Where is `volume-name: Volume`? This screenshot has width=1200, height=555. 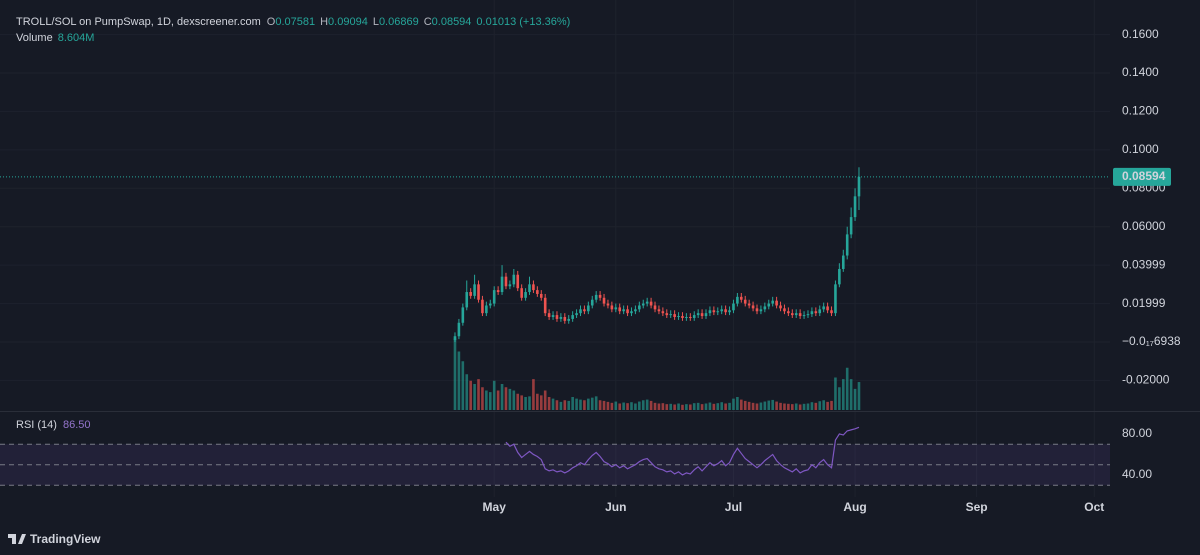
volume-name: Volume is located at coordinates (34, 38).